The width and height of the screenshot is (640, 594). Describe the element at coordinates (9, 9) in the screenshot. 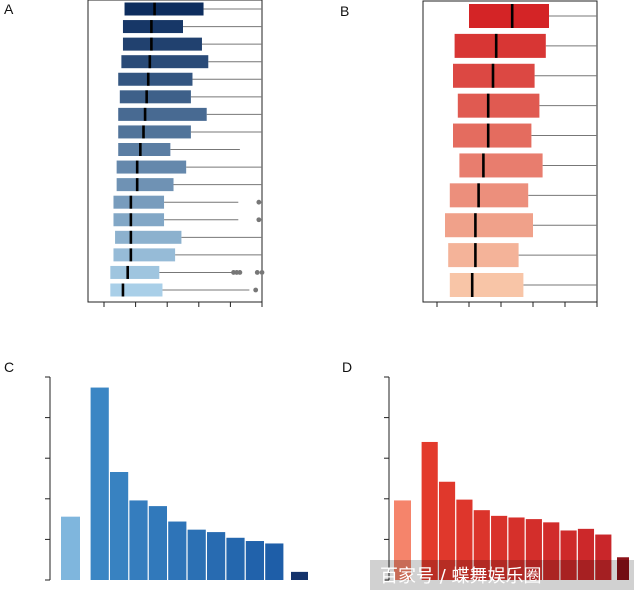

I see `panel-label-a: A` at that location.